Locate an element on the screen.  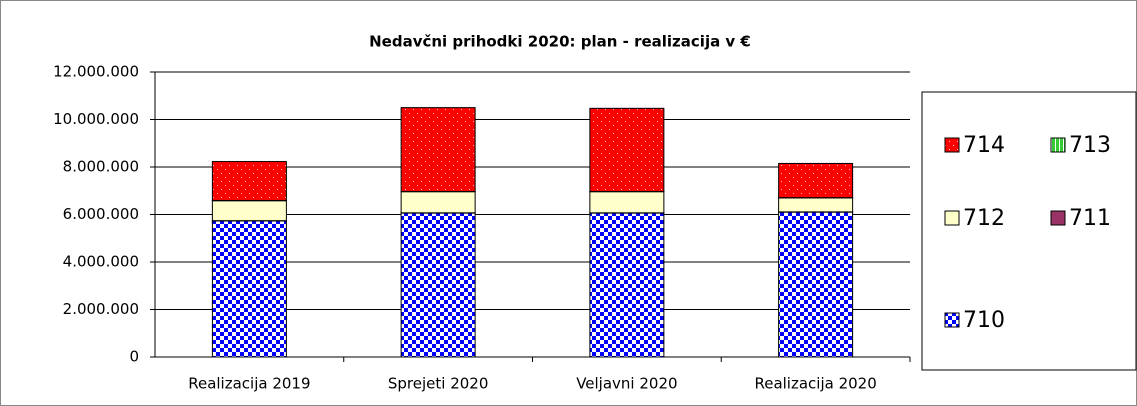
x-tick-label: Sprejeti 2020 is located at coordinates (438, 384).